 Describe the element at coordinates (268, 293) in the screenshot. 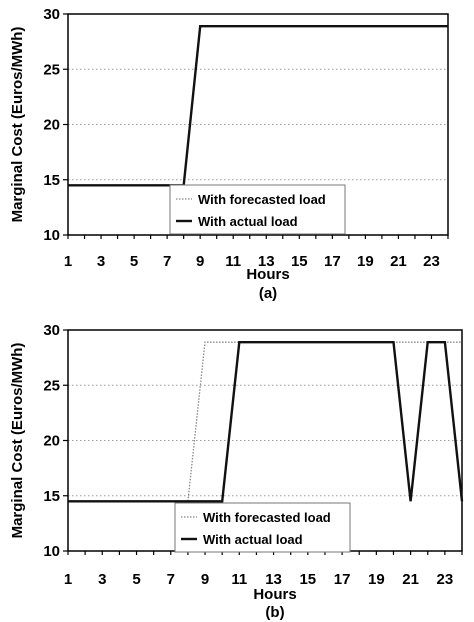

I see `panel-caption: (a)` at that location.